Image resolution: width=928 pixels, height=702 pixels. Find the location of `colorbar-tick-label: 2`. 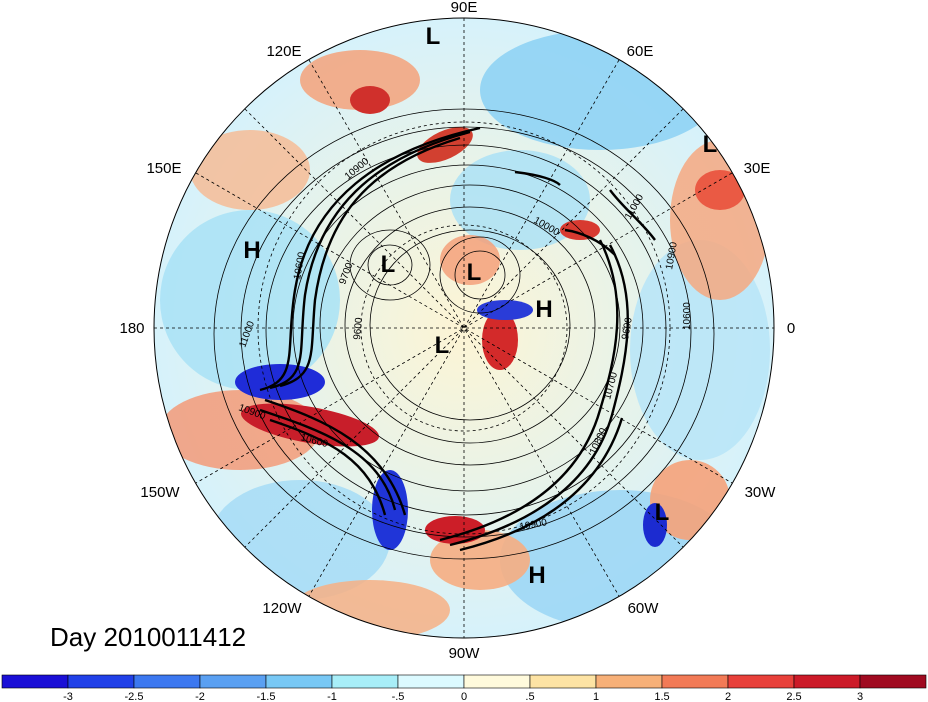

colorbar-tick-label: 2 is located at coordinates (728, 696).